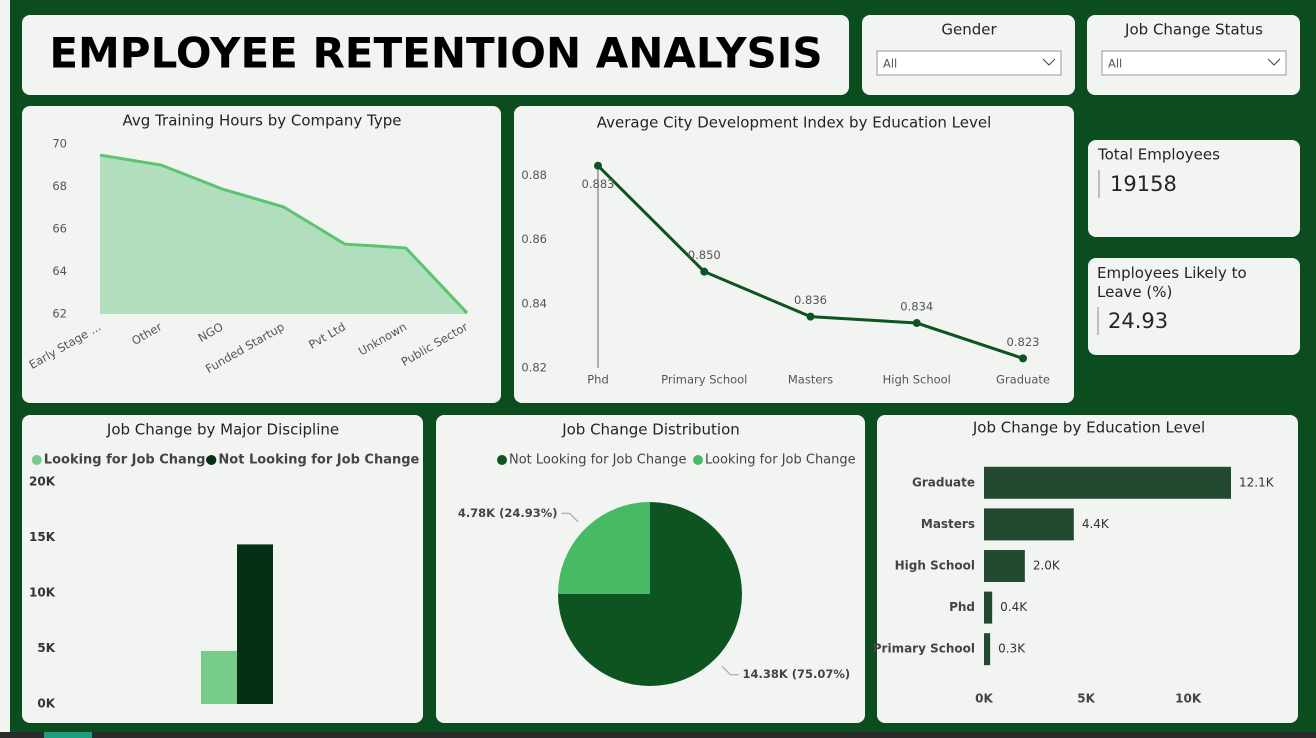  What do you see at coordinates (604, 548) in the screenshot?
I see `pie-slice` at bounding box center [604, 548].